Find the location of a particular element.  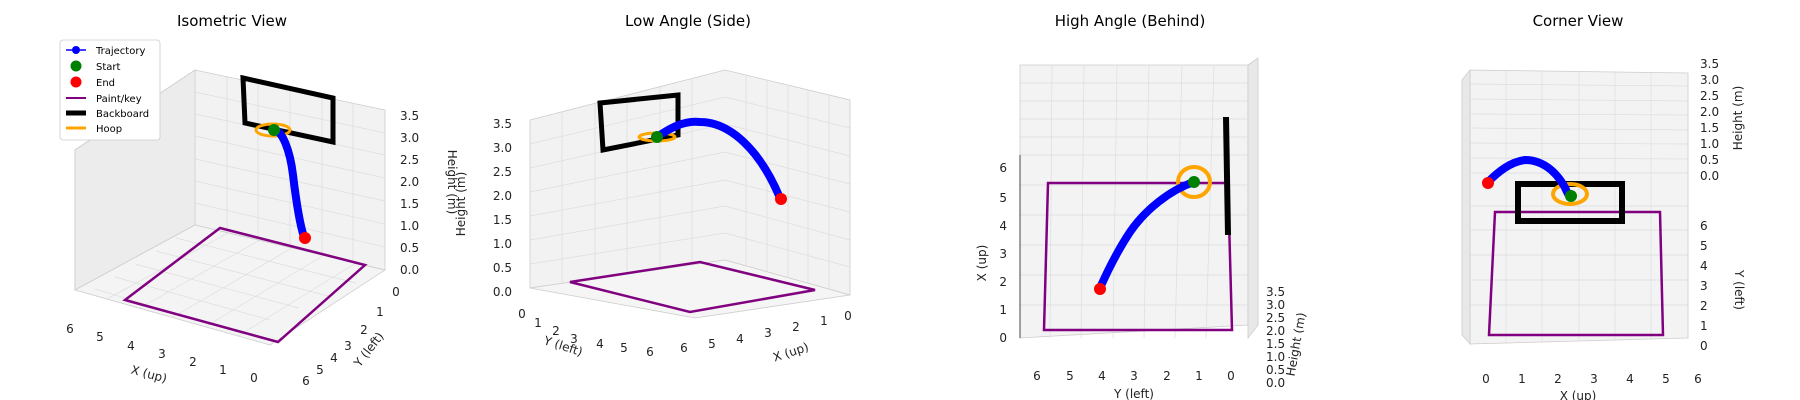

y-axis-label: Y (left) is located at coordinates (1739, 289).